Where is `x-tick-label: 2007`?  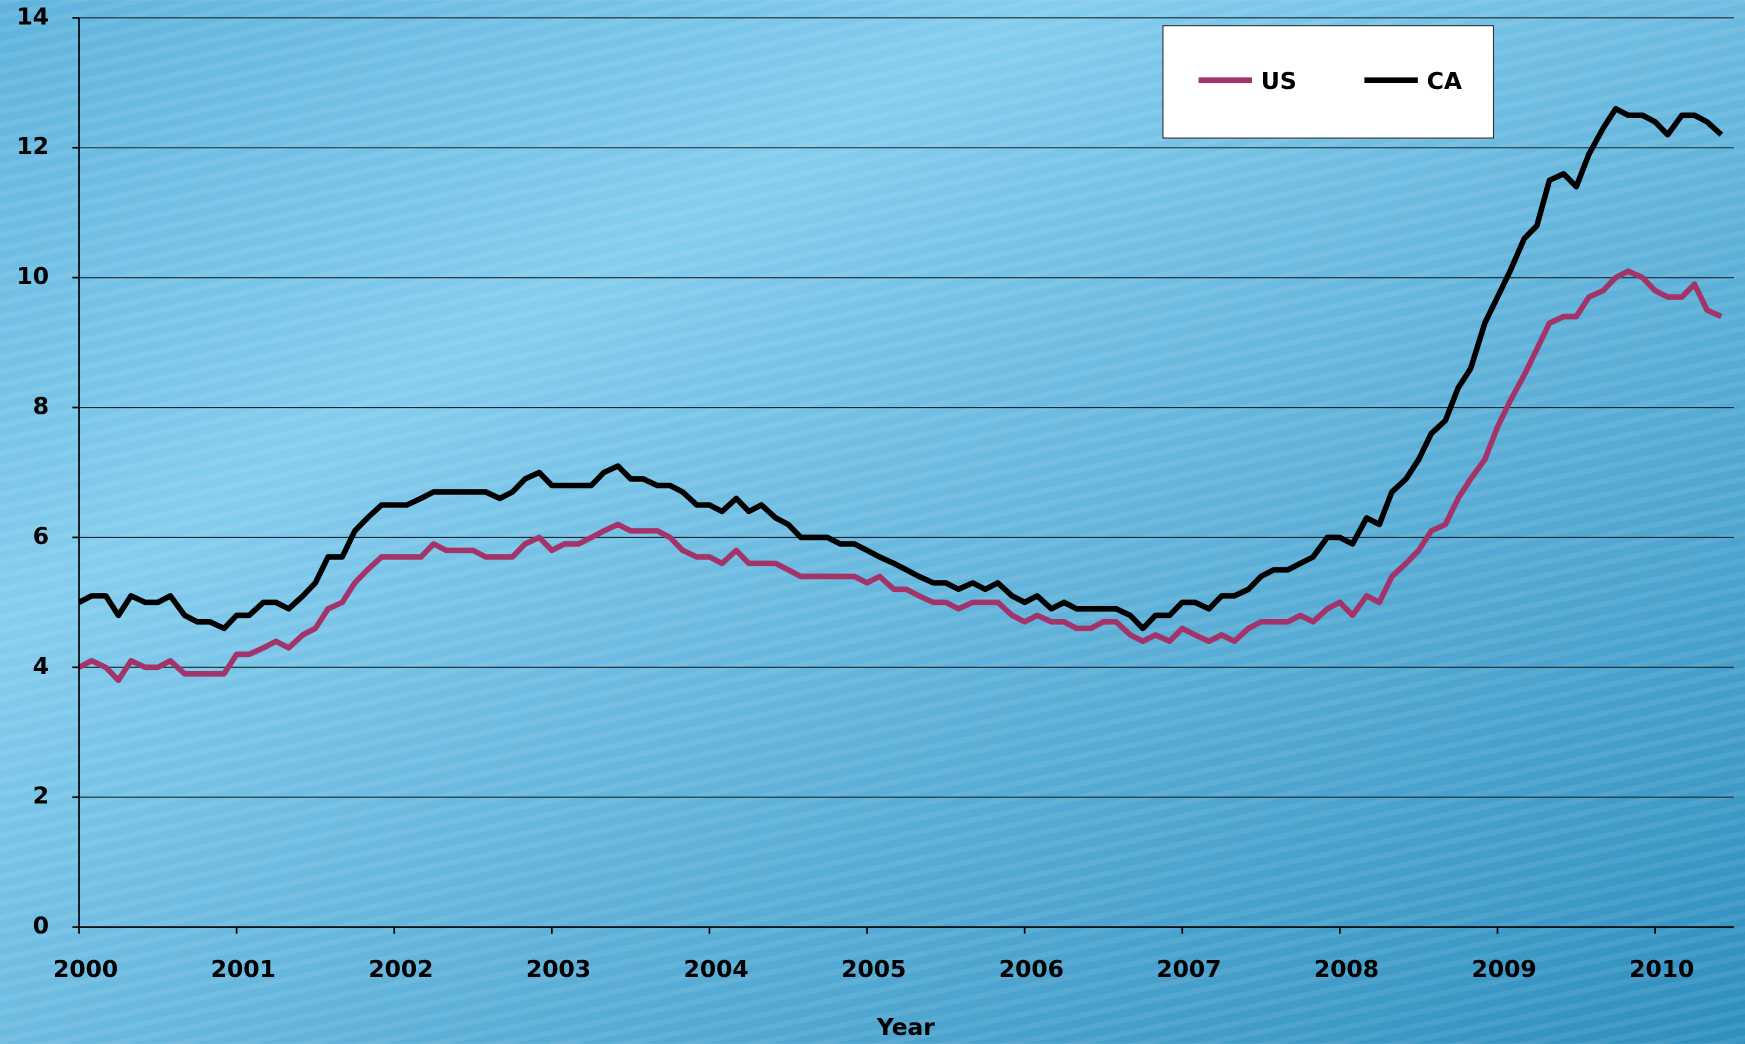 x-tick-label: 2007 is located at coordinates (1188, 969).